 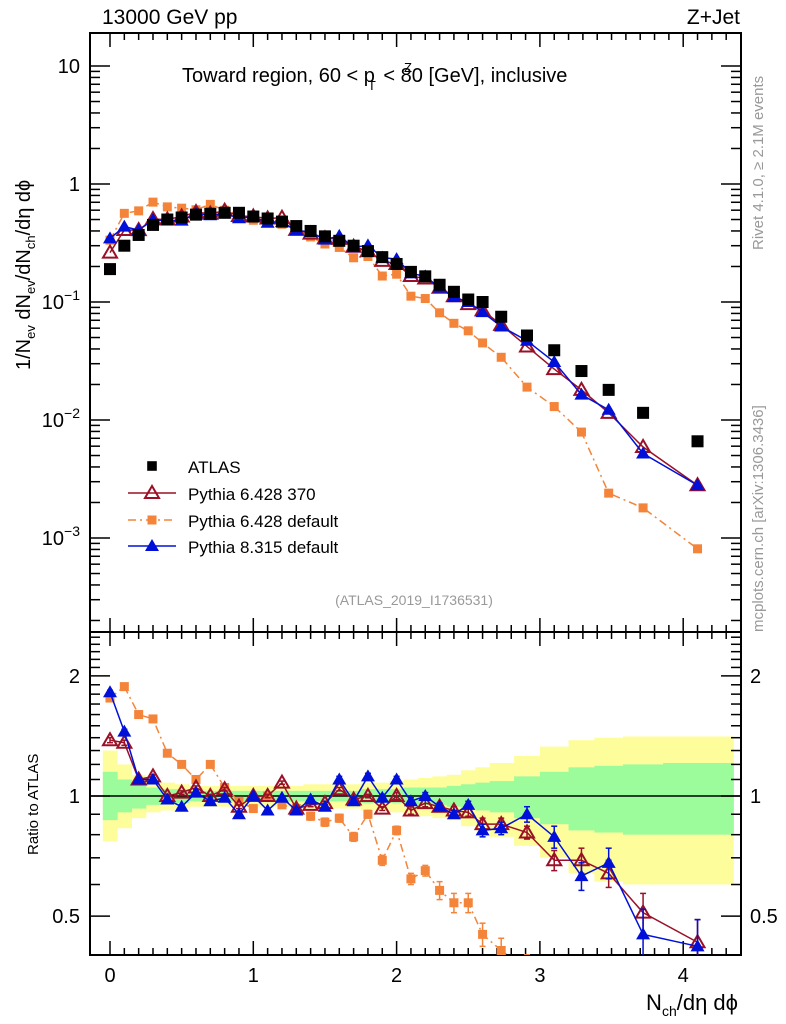 I want to click on legend-label: Pythia 6.428 default, so click(x=263, y=521).